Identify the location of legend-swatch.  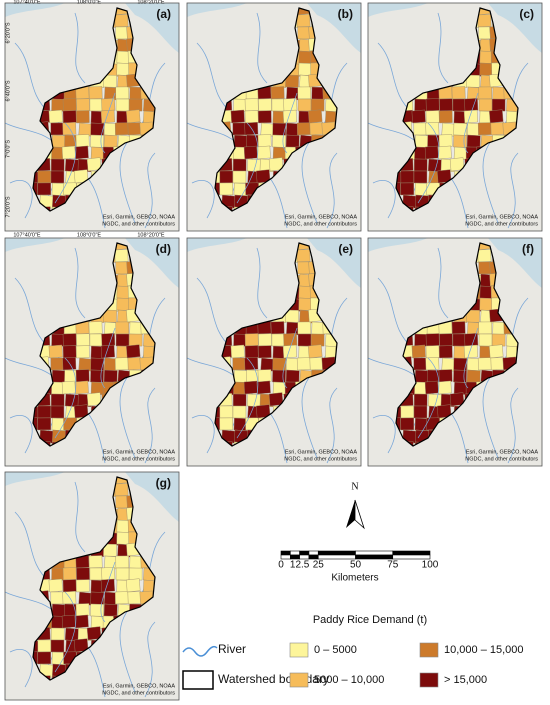
(299, 650).